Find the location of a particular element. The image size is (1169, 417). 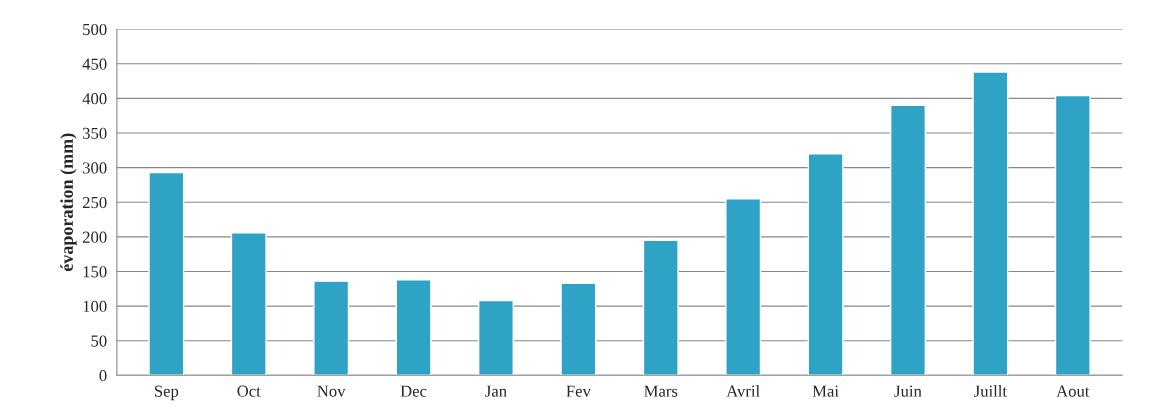

x-tick-label: Mai is located at coordinates (825, 391).